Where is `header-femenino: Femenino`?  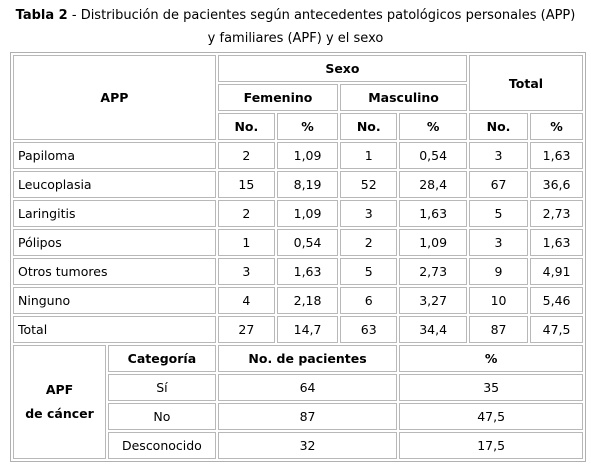 header-femenino: Femenino is located at coordinates (278, 97).